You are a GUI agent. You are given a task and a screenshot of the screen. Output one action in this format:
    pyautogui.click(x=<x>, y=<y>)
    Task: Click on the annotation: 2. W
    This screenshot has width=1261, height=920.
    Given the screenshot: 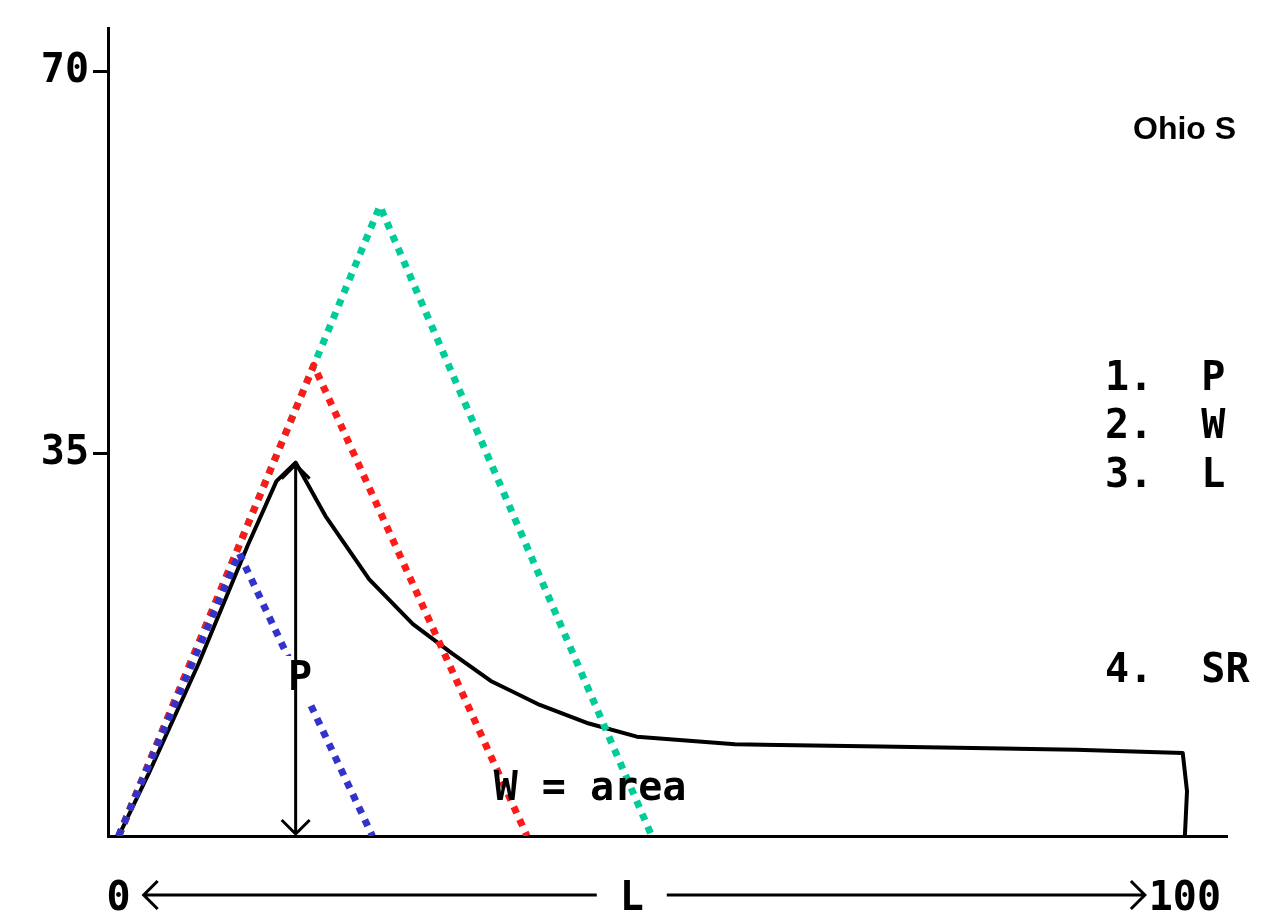 What is the action you would take?
    pyautogui.click(x=1166, y=424)
    